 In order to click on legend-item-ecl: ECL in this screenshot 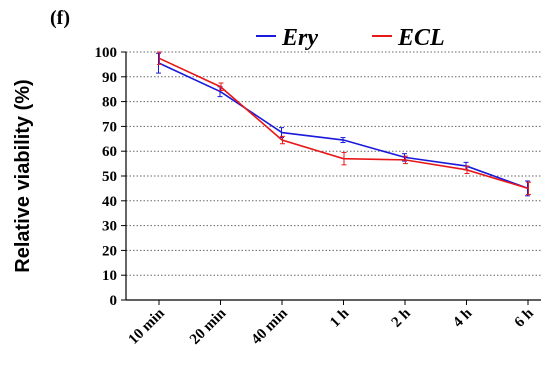, I will do `click(408, 38)`.